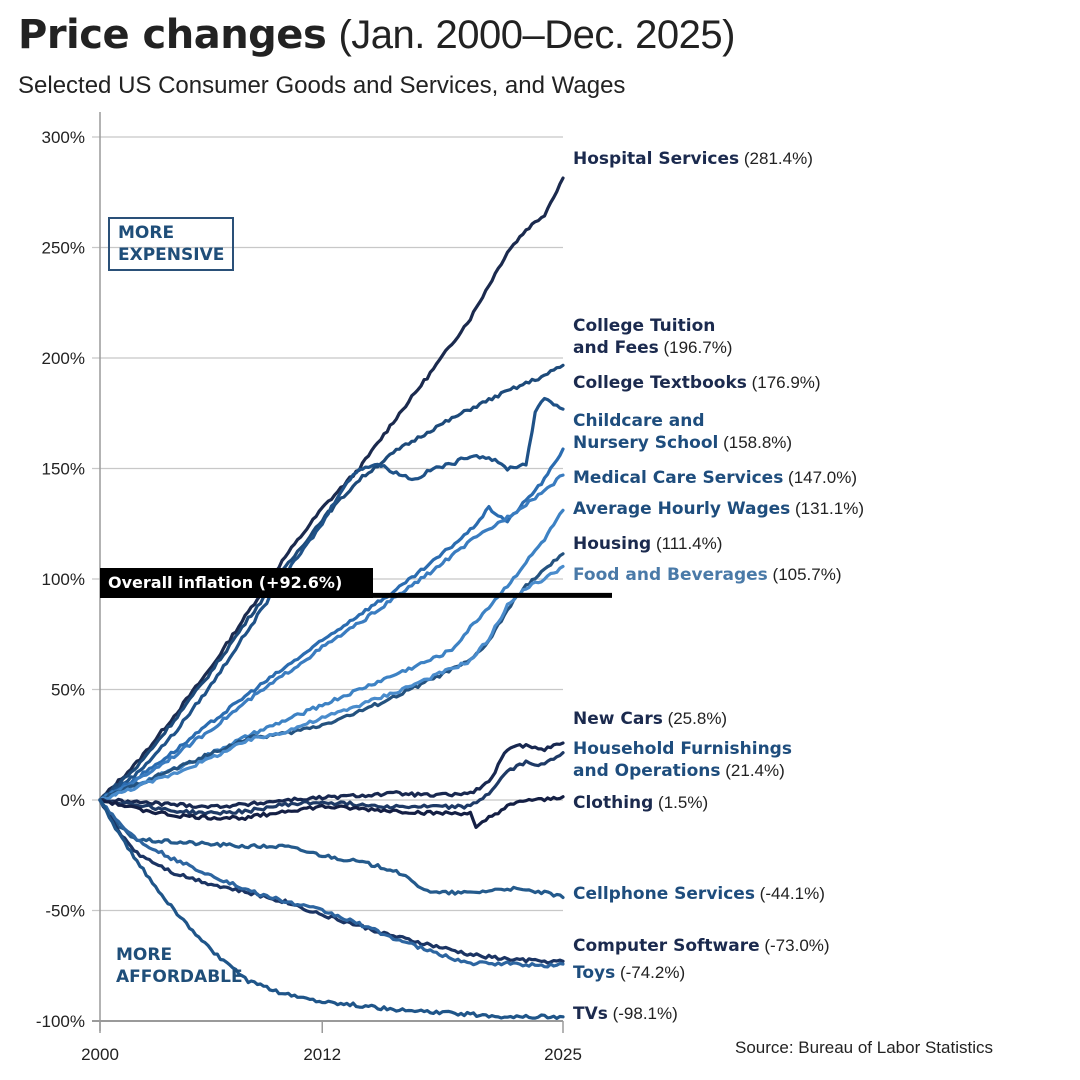  Describe the element at coordinates (65, 911) in the screenshot. I see `y-tick-label: -50%` at that location.